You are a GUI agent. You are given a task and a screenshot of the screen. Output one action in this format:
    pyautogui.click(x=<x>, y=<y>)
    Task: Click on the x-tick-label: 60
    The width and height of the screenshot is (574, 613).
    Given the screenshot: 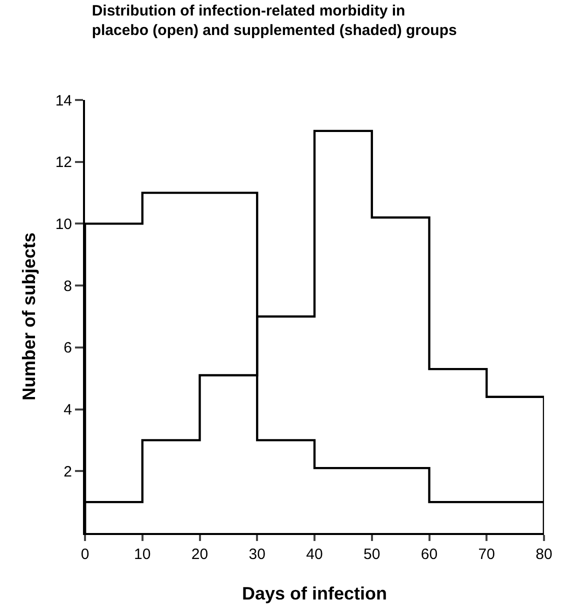 What is the action you would take?
    pyautogui.click(x=429, y=554)
    